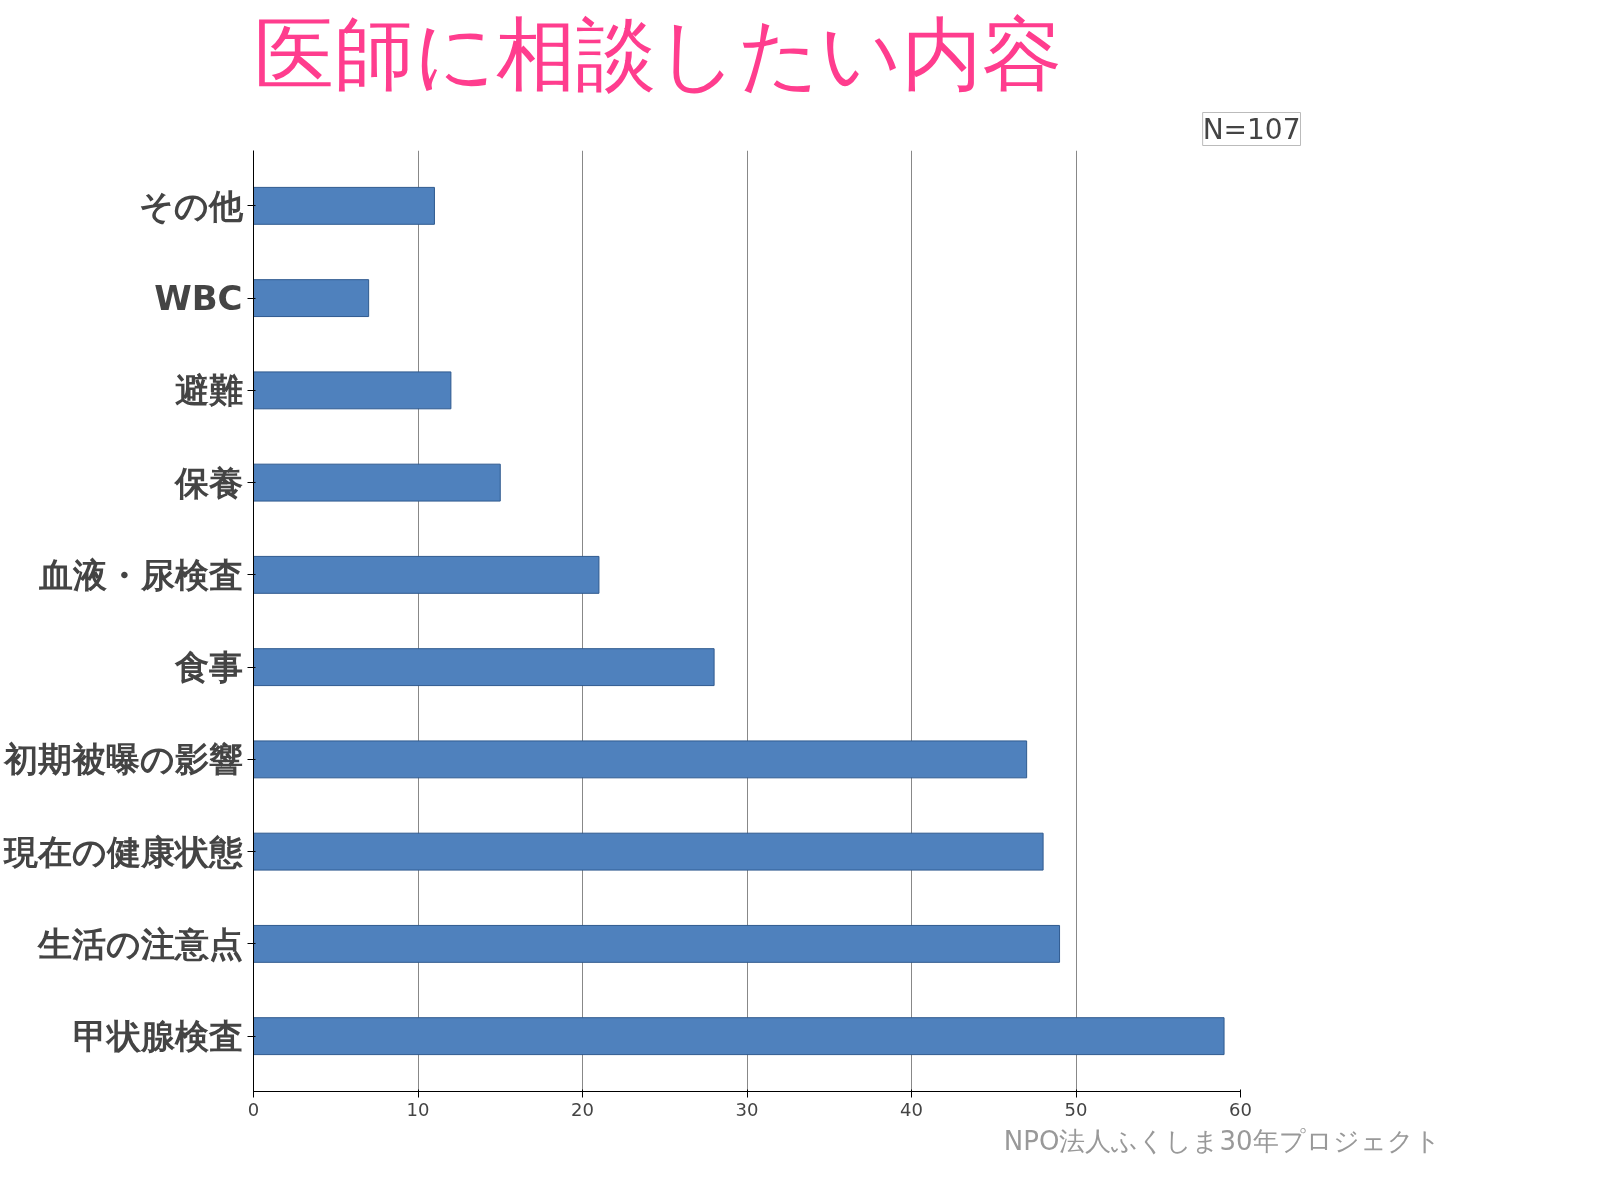  I want to click on y-tick-label: 保養, so click(207, 482).